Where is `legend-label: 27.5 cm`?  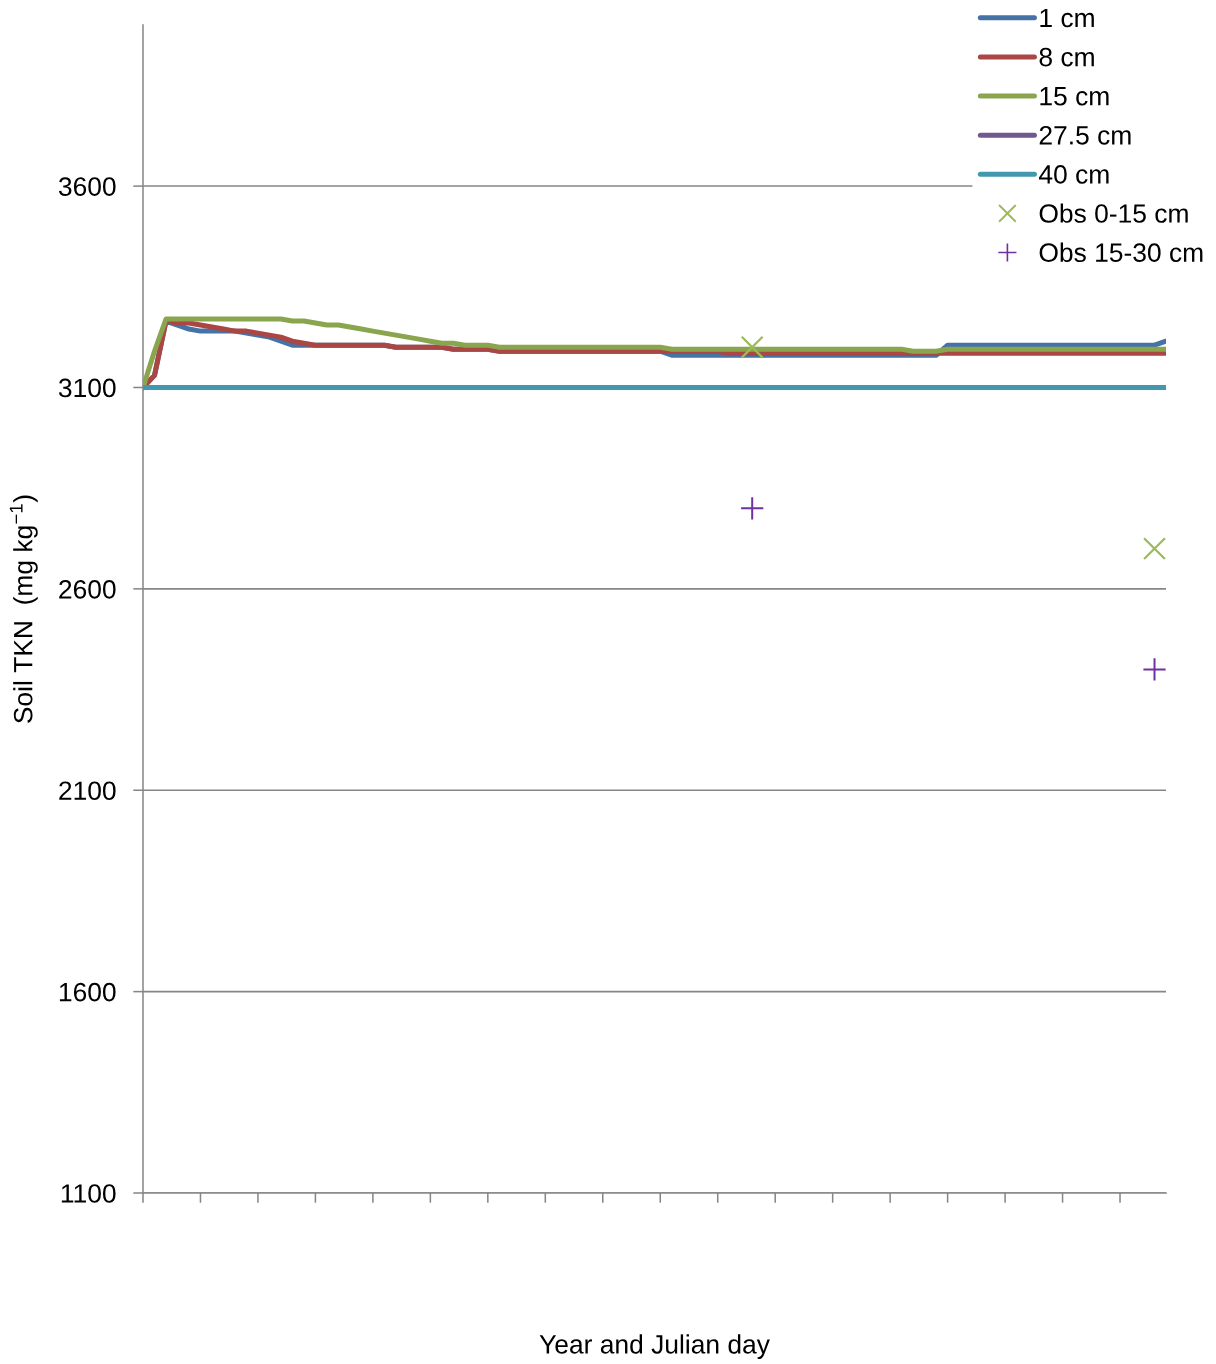
legend-label: 27.5 cm is located at coordinates (1085, 135).